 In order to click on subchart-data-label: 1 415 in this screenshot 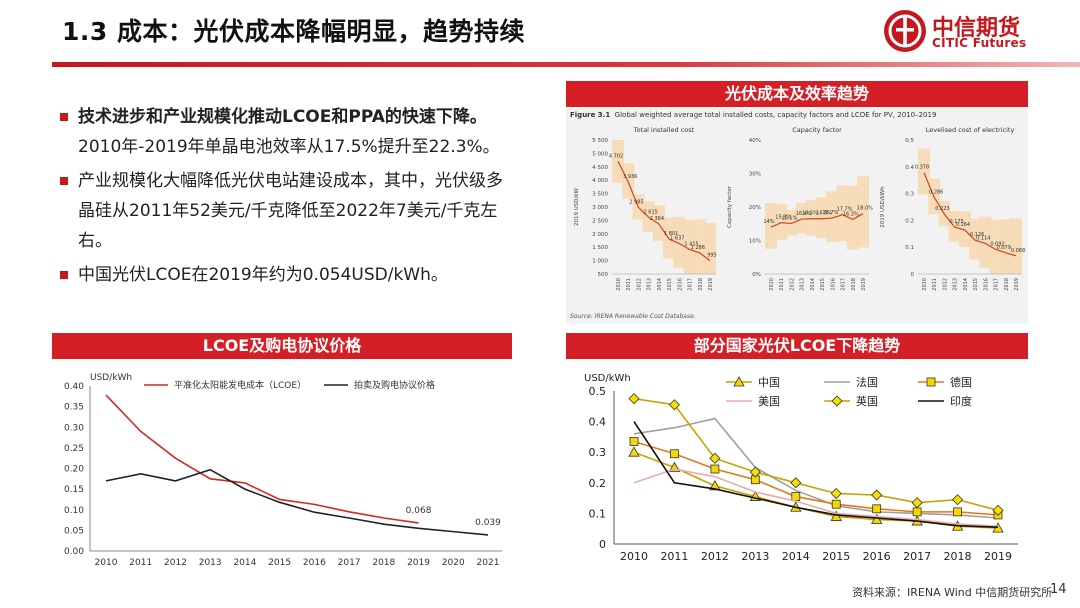, I will do `click(691, 244)`.